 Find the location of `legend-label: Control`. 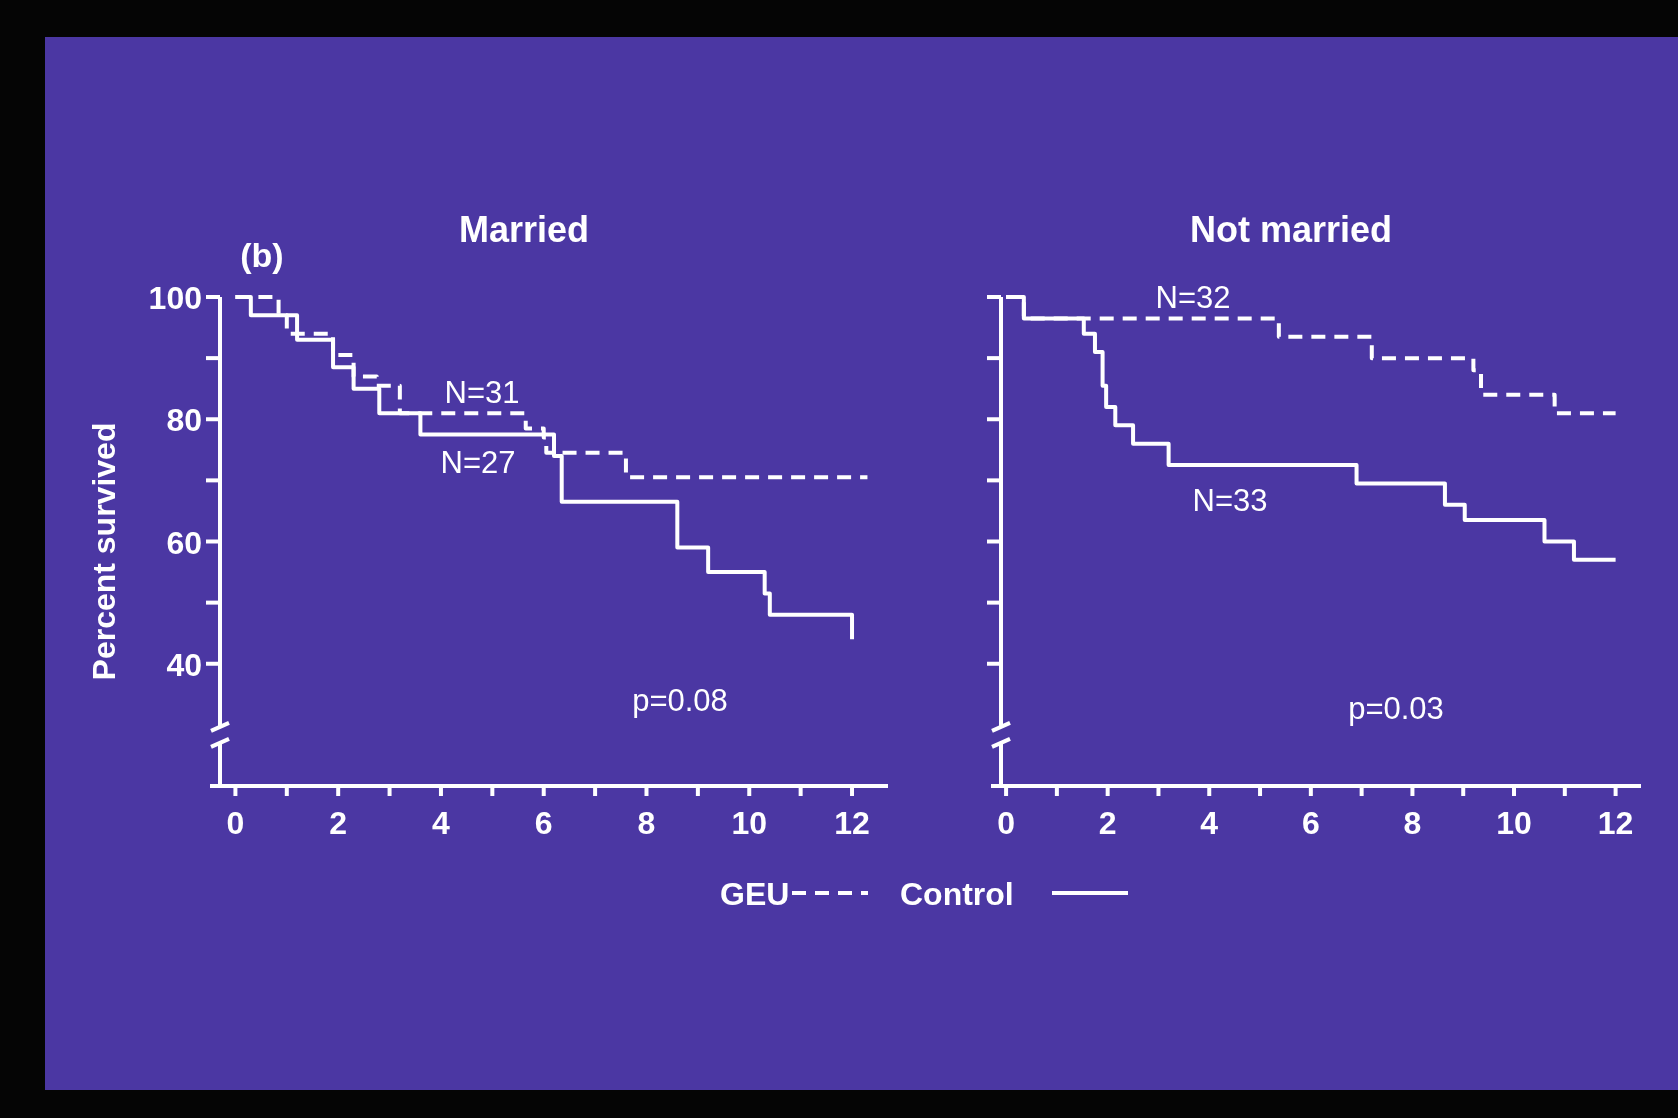

legend-label: Control is located at coordinates (957, 894).